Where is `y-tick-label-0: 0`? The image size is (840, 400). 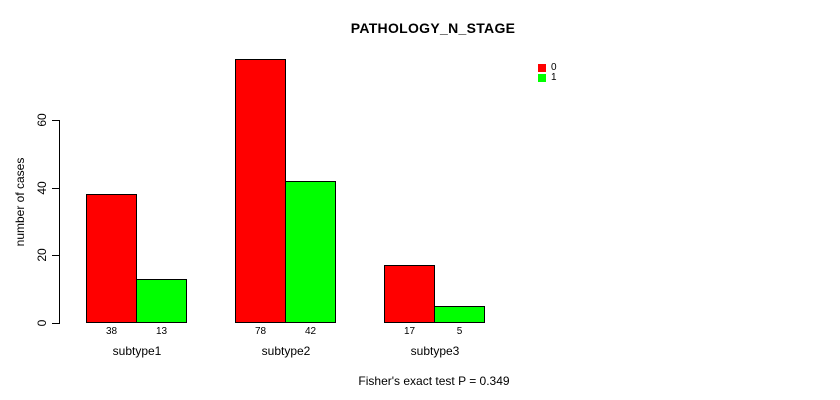
y-tick-label-0: 0 is located at coordinates (42, 323).